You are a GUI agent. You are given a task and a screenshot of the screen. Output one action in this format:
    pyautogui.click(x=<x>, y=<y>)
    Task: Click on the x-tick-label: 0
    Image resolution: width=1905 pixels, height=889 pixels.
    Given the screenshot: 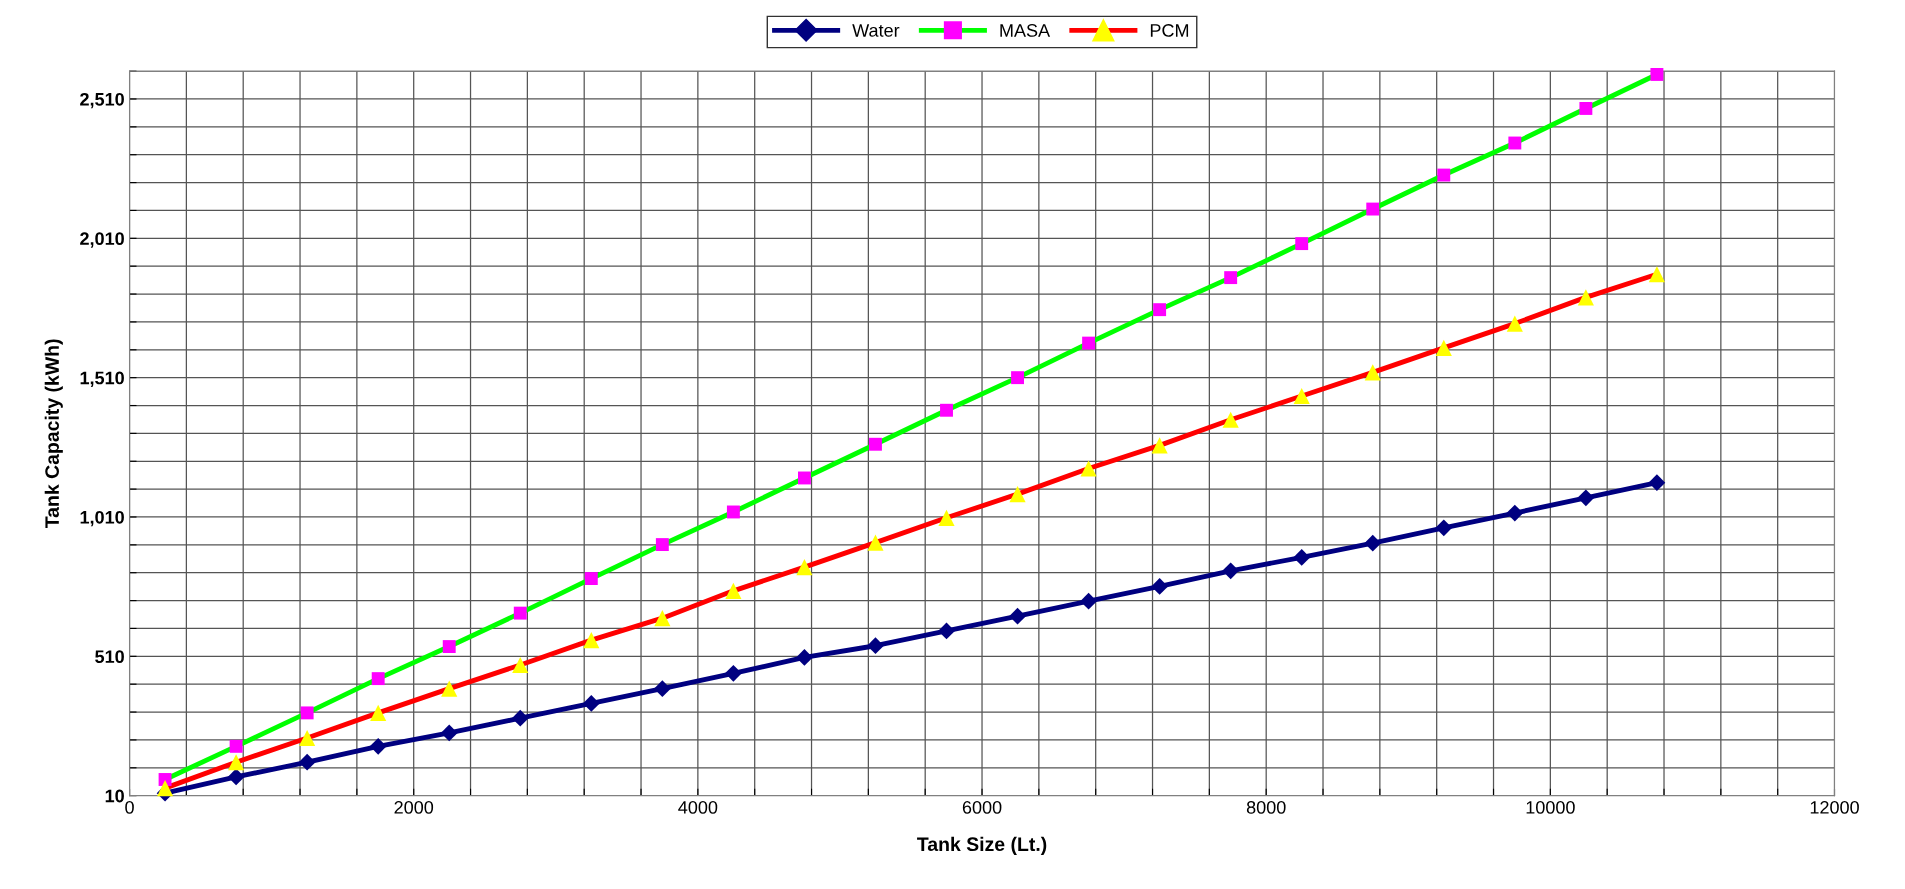 What is the action you would take?
    pyautogui.click(x=129, y=807)
    